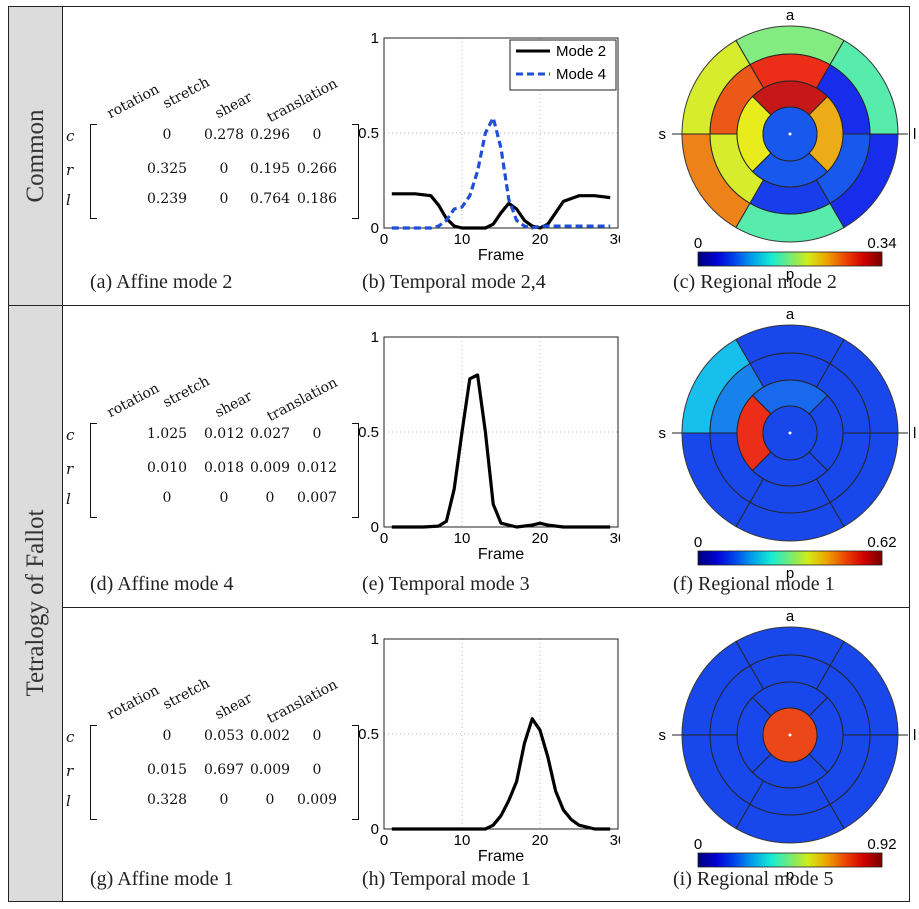 The image size is (919, 909). I want to click on x-tick-label: 10, so click(462, 239).